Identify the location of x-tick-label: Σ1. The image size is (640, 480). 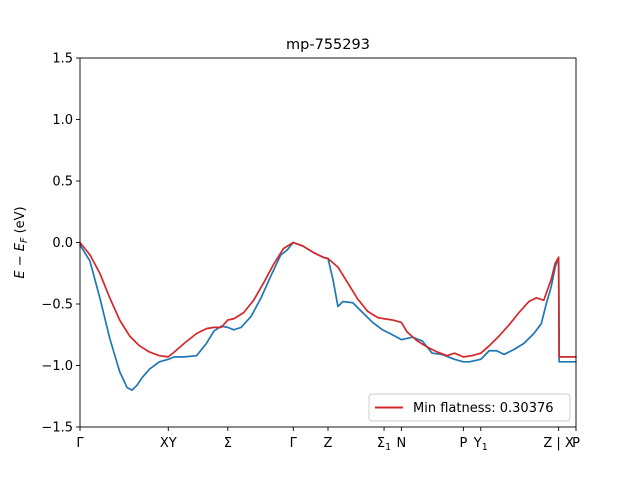
(384, 444).